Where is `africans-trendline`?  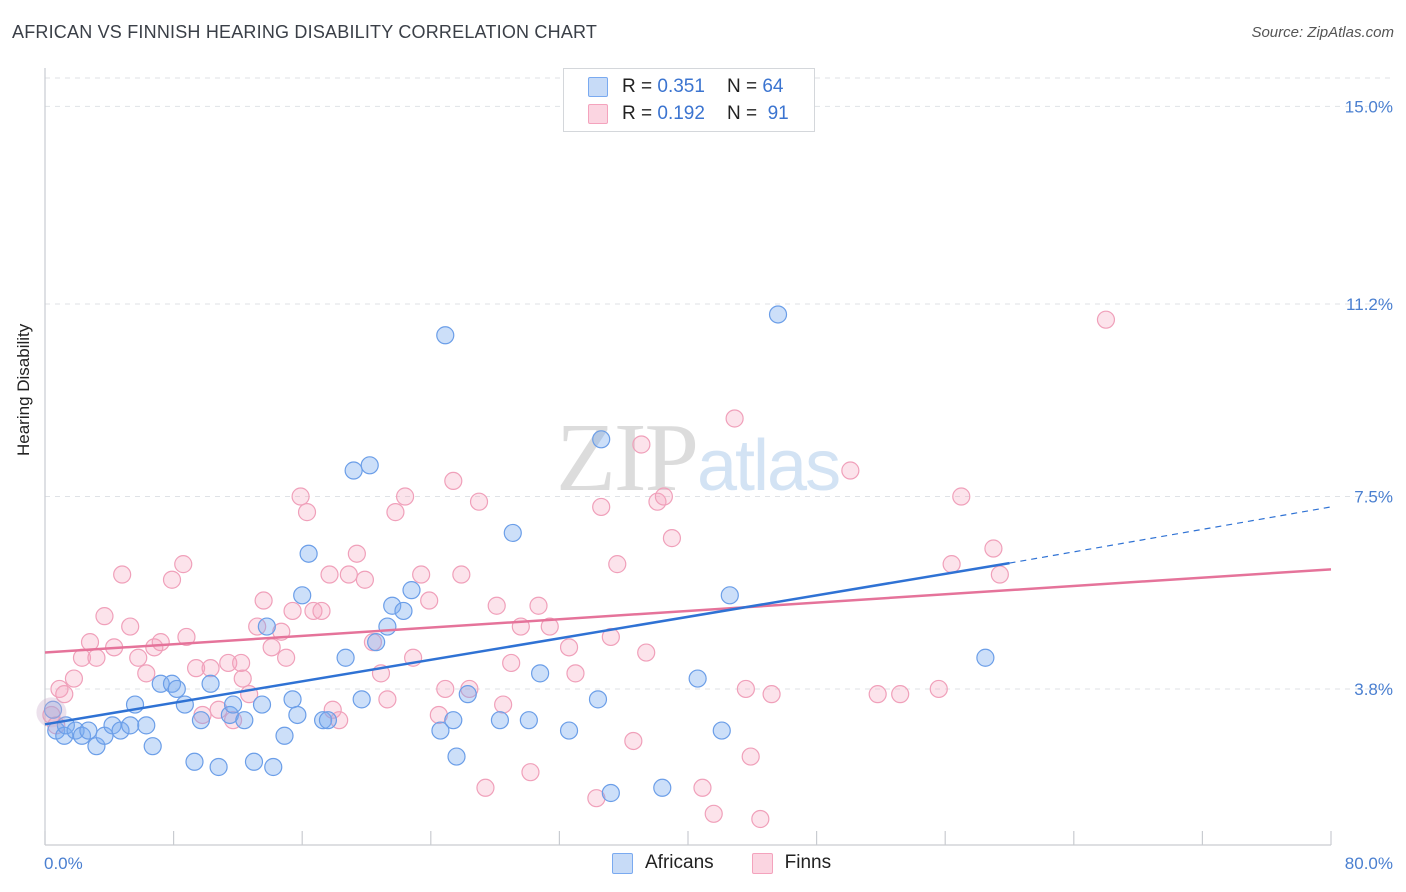
africans-trendline is located at coordinates (527, 643).